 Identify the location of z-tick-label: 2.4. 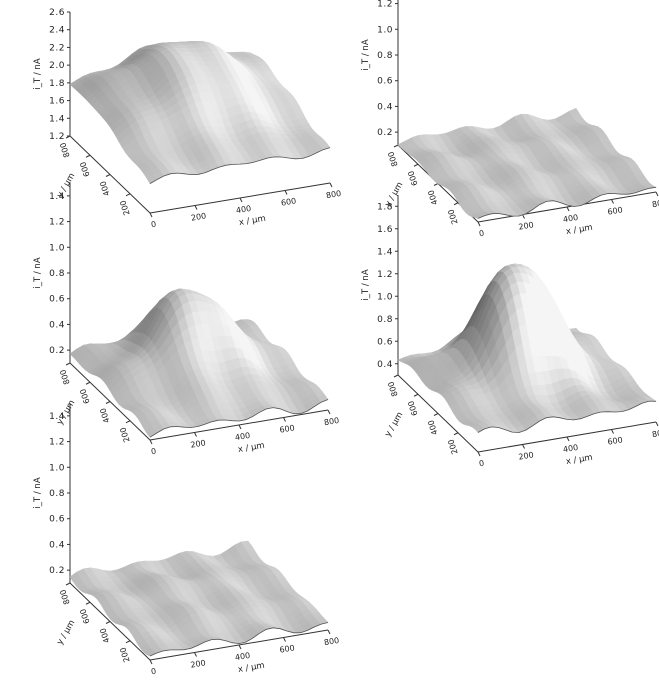
(57, 31).